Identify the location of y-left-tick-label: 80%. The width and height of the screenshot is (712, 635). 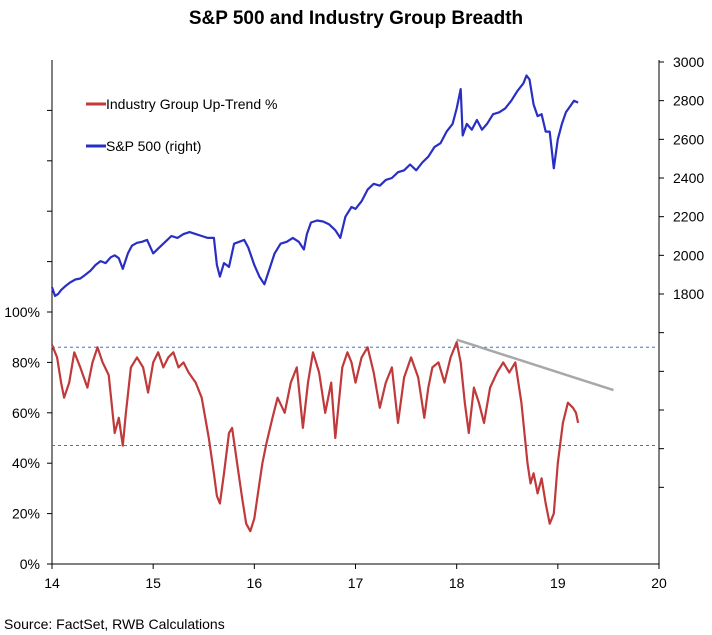
(26, 362).